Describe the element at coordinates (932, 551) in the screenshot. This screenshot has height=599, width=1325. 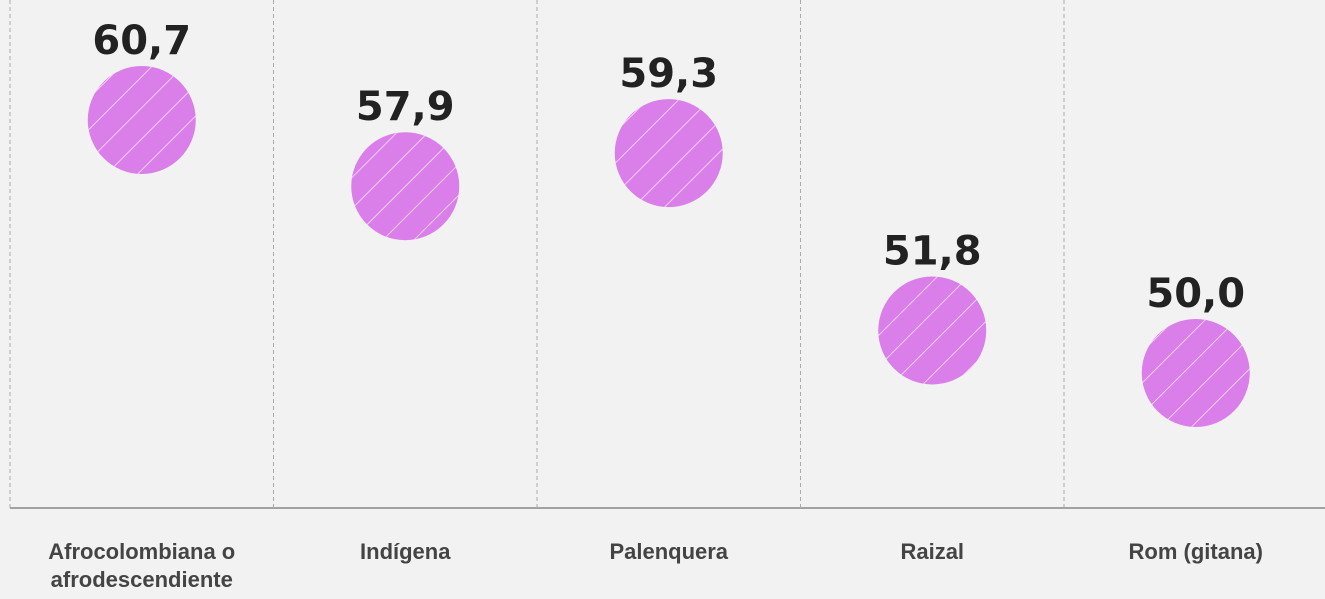
I see `category-label: Raizal` at that location.